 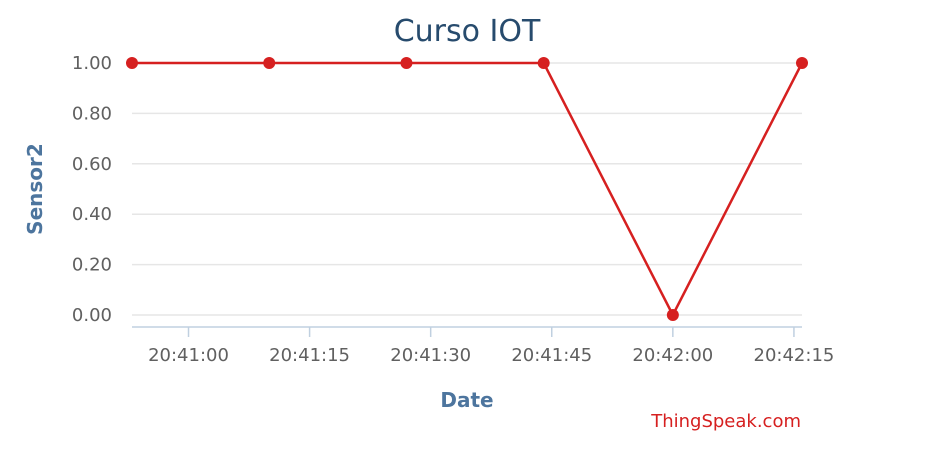 I want to click on y-tick-label: 0.20, so click(x=92, y=265).